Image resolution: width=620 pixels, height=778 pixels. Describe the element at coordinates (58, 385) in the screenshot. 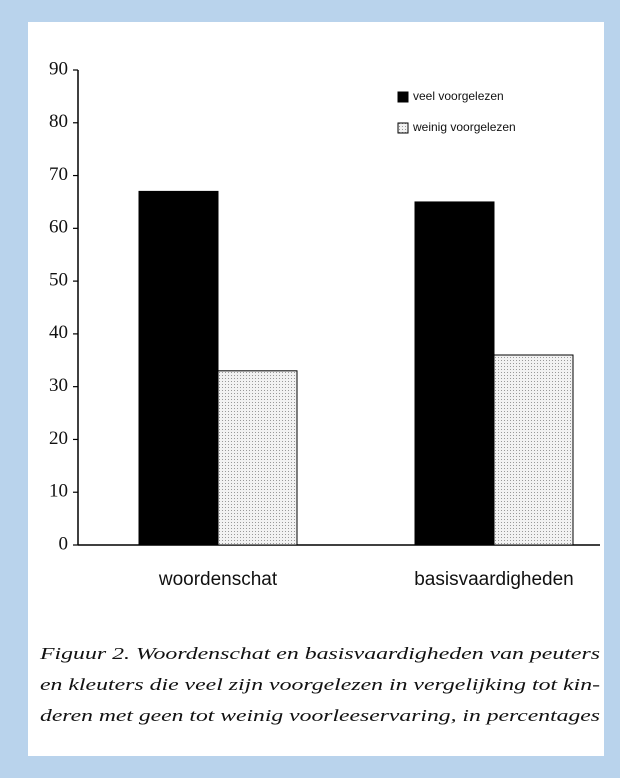

I see `y-tick-label: 30` at that location.